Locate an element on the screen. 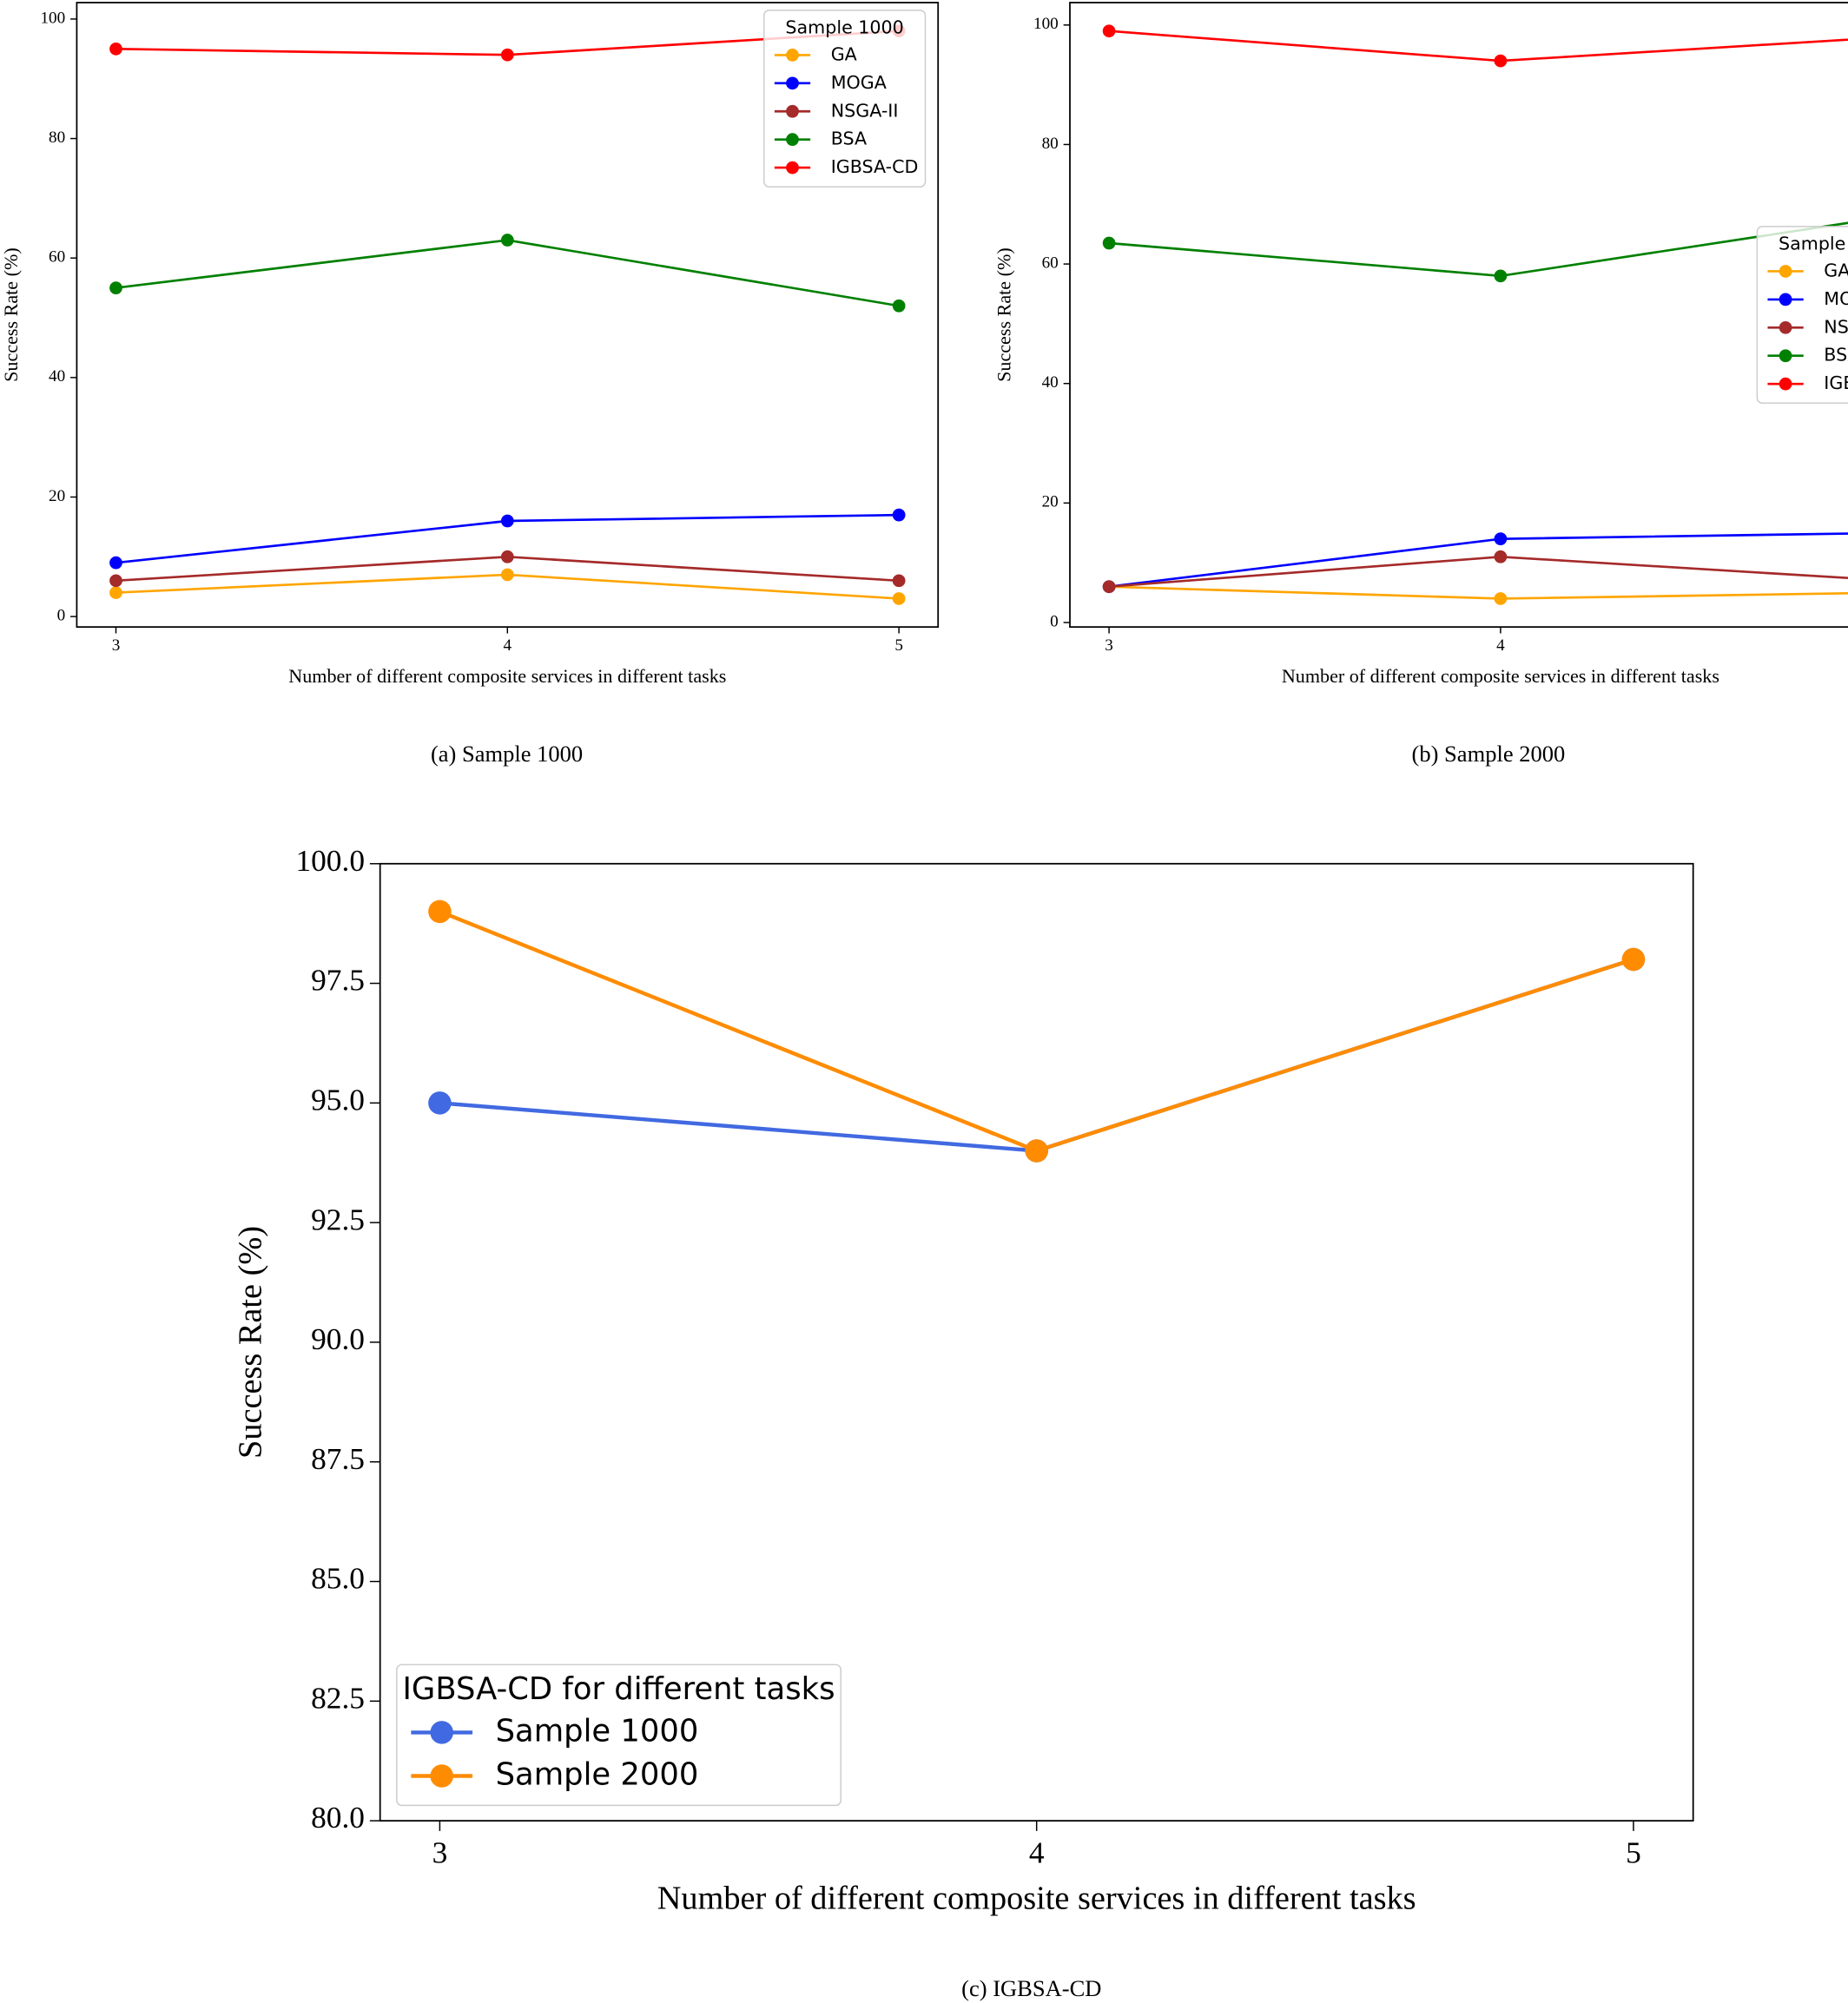 This screenshot has width=1848, height=2003. y-tick-label: 87.5 is located at coordinates (338, 1458).